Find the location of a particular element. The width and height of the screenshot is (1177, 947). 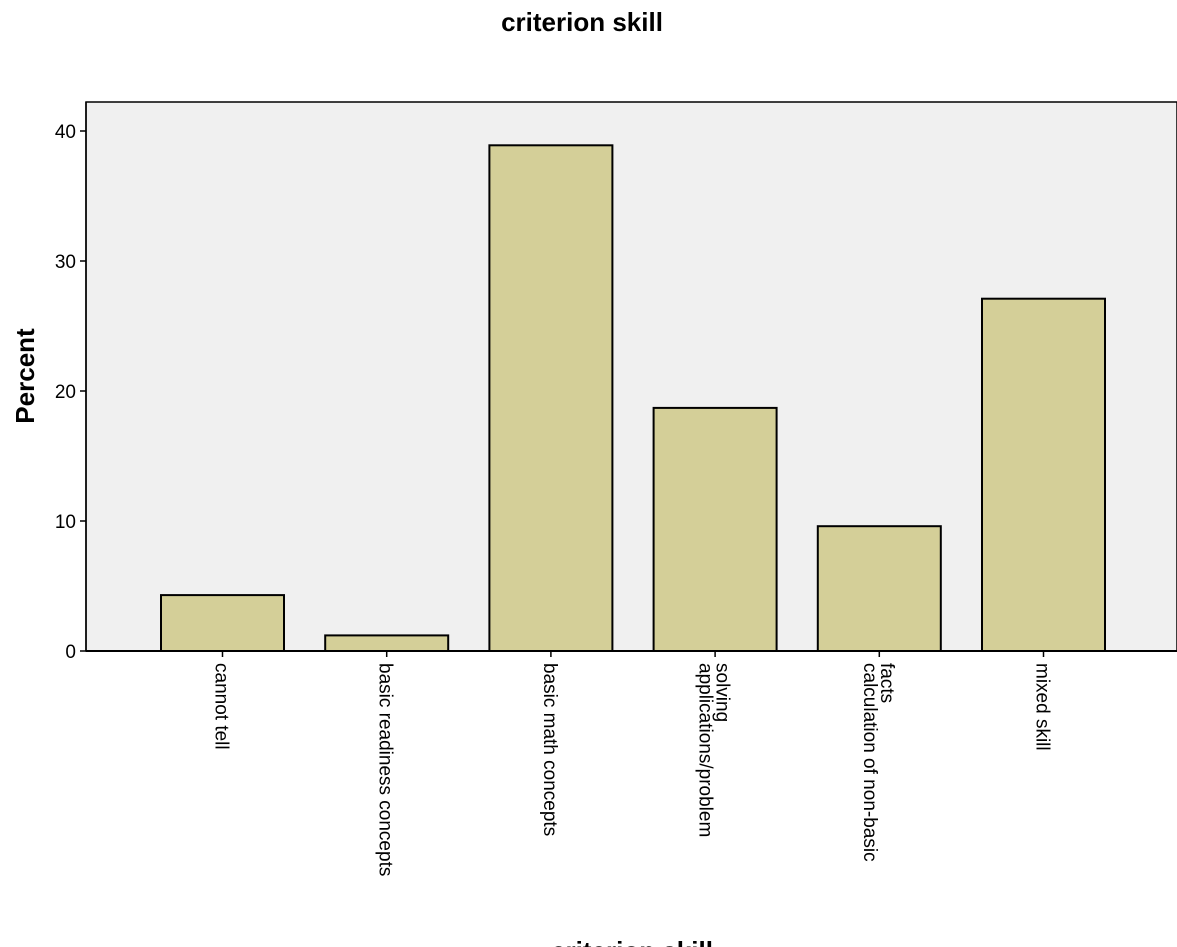

x-tick-label-line: basic math concepts is located at coordinates (549, 749).